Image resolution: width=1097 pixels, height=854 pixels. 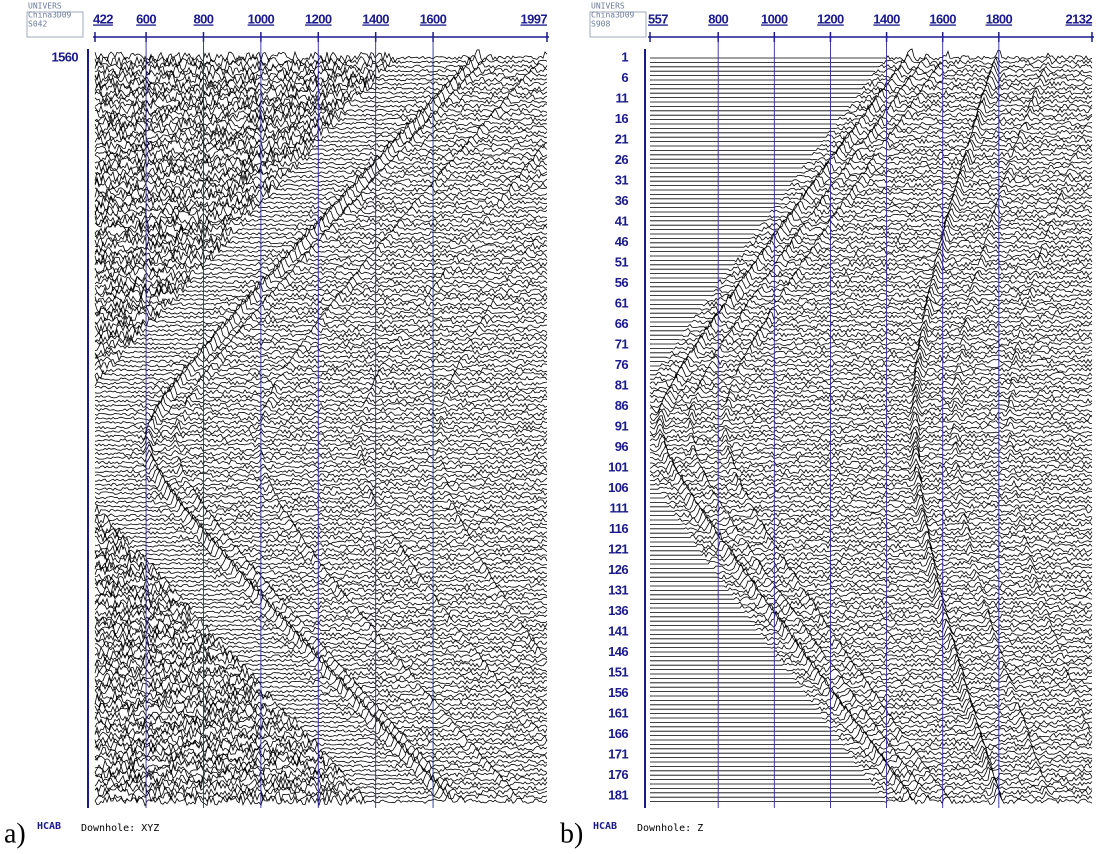 What do you see at coordinates (622, 343) in the screenshot?
I see `trace-label: 71` at bounding box center [622, 343].